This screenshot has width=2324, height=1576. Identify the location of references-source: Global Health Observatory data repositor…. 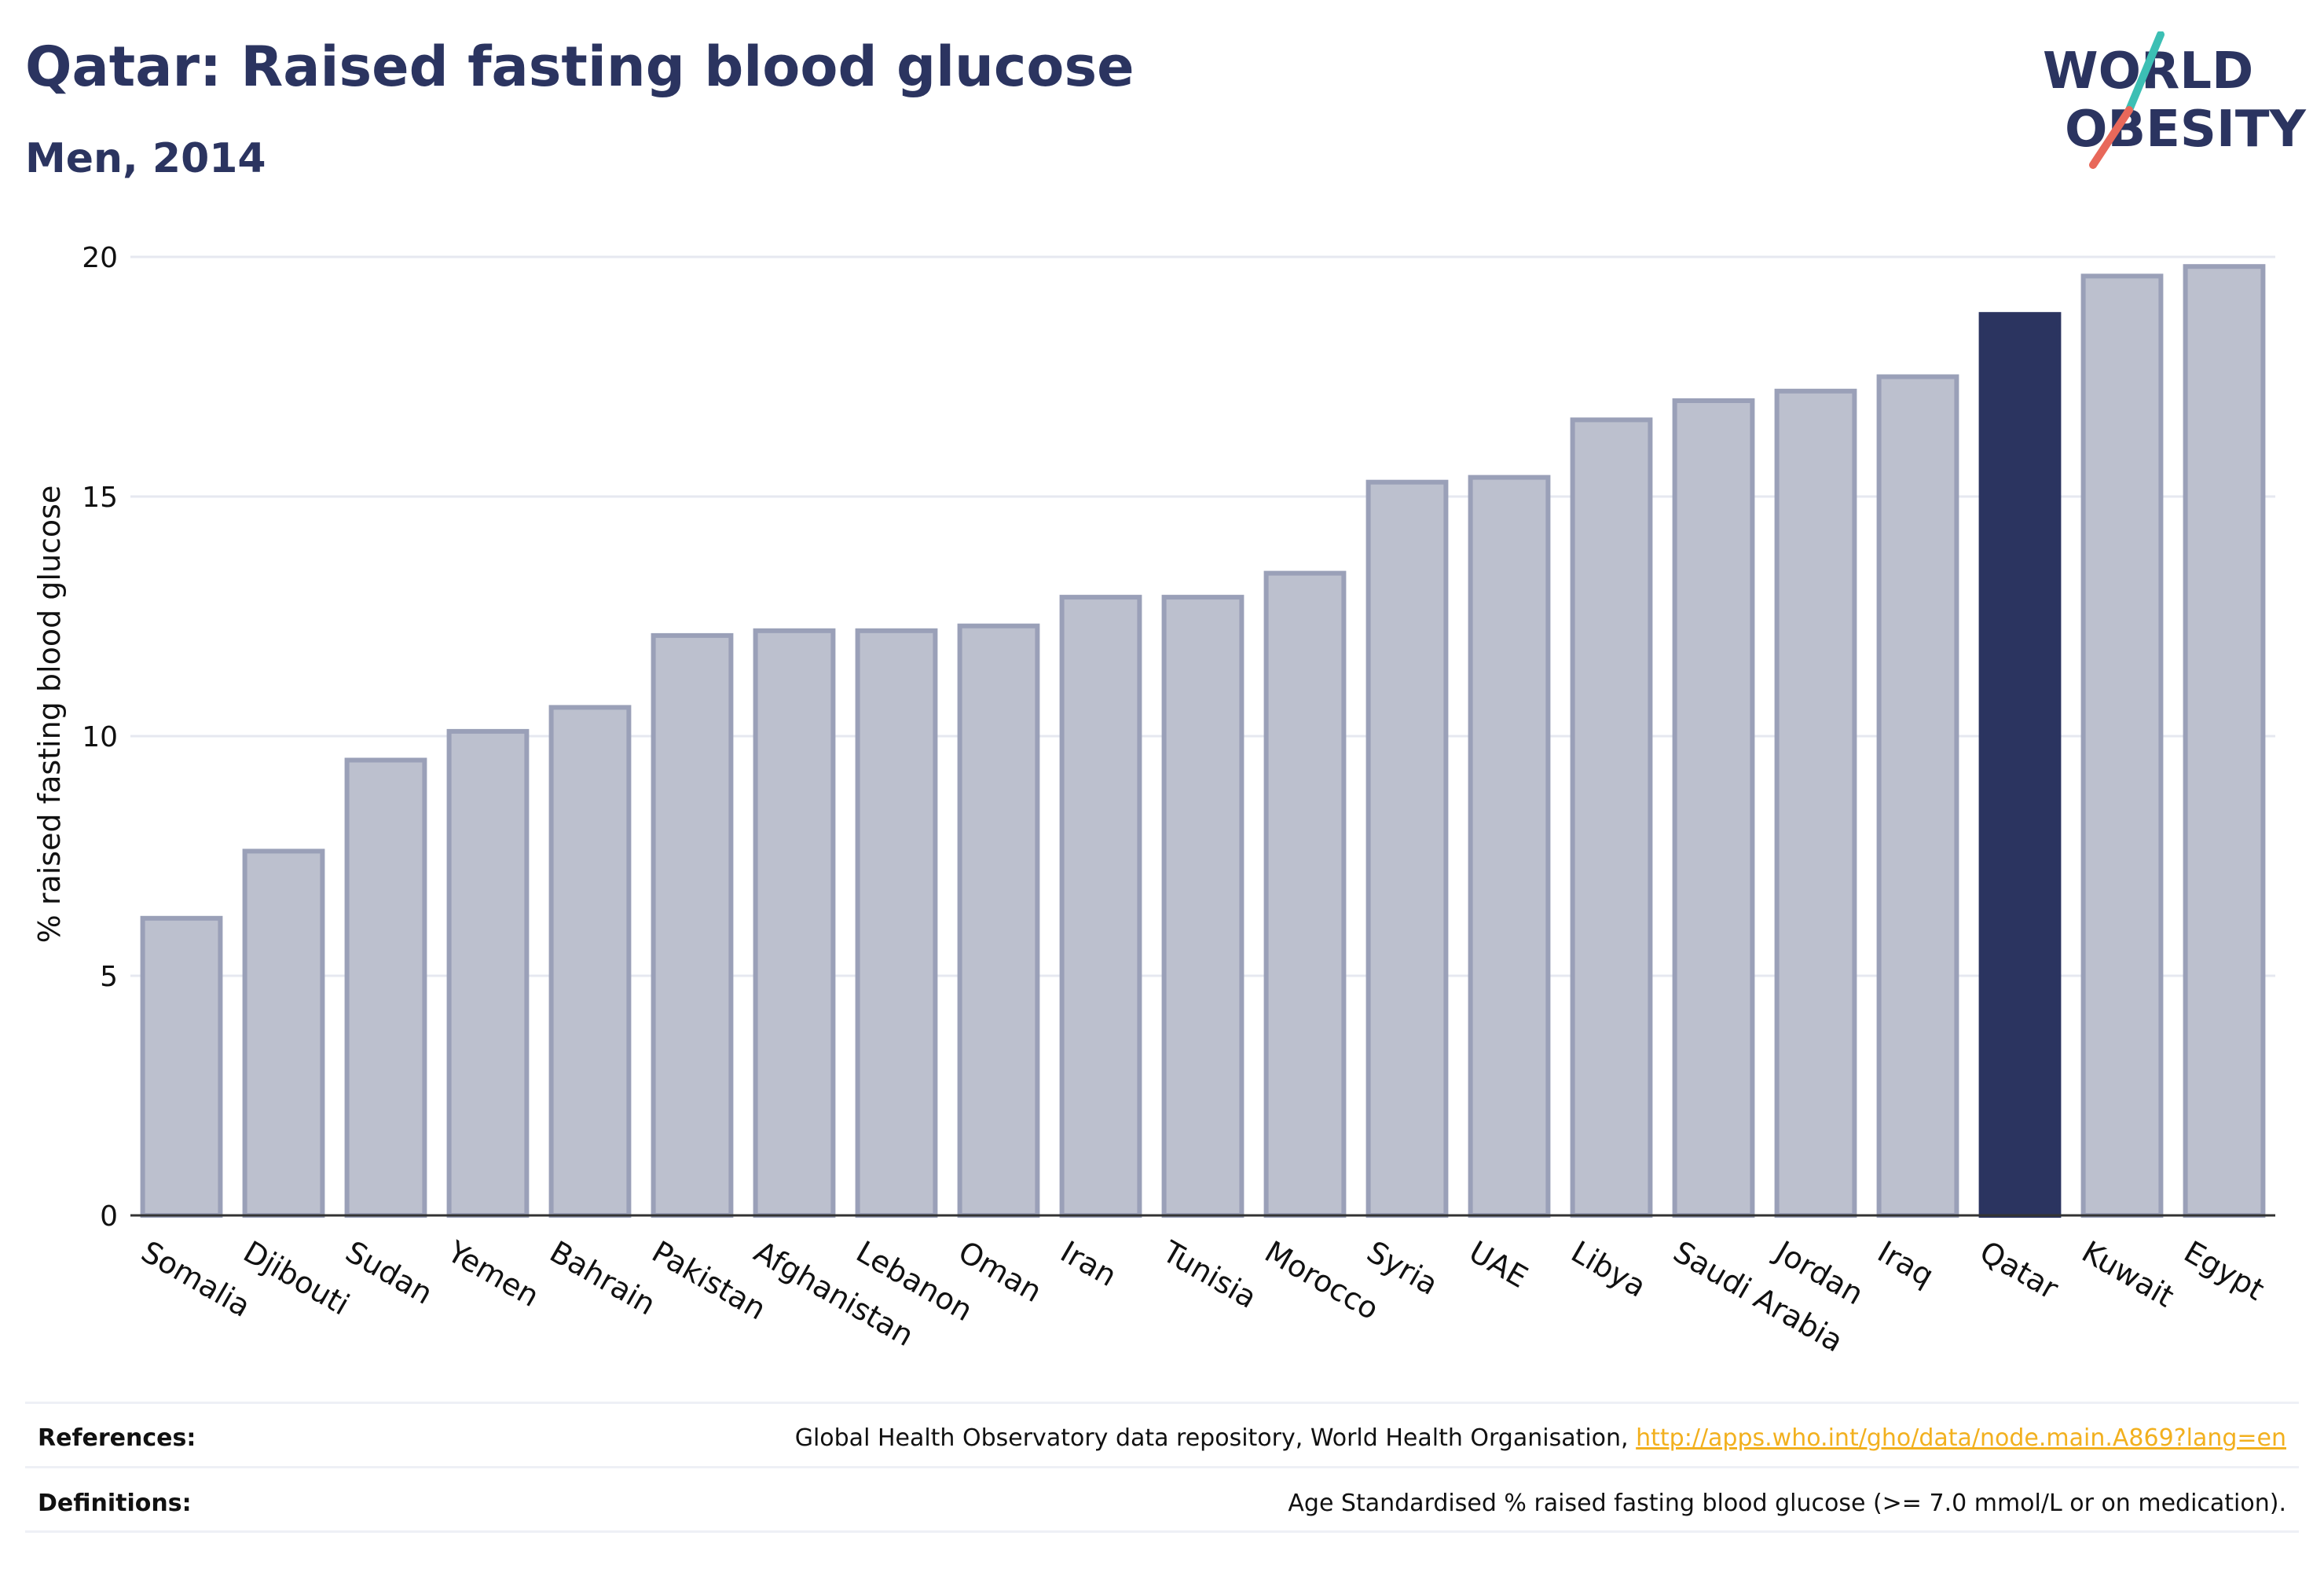
(1211, 1438).